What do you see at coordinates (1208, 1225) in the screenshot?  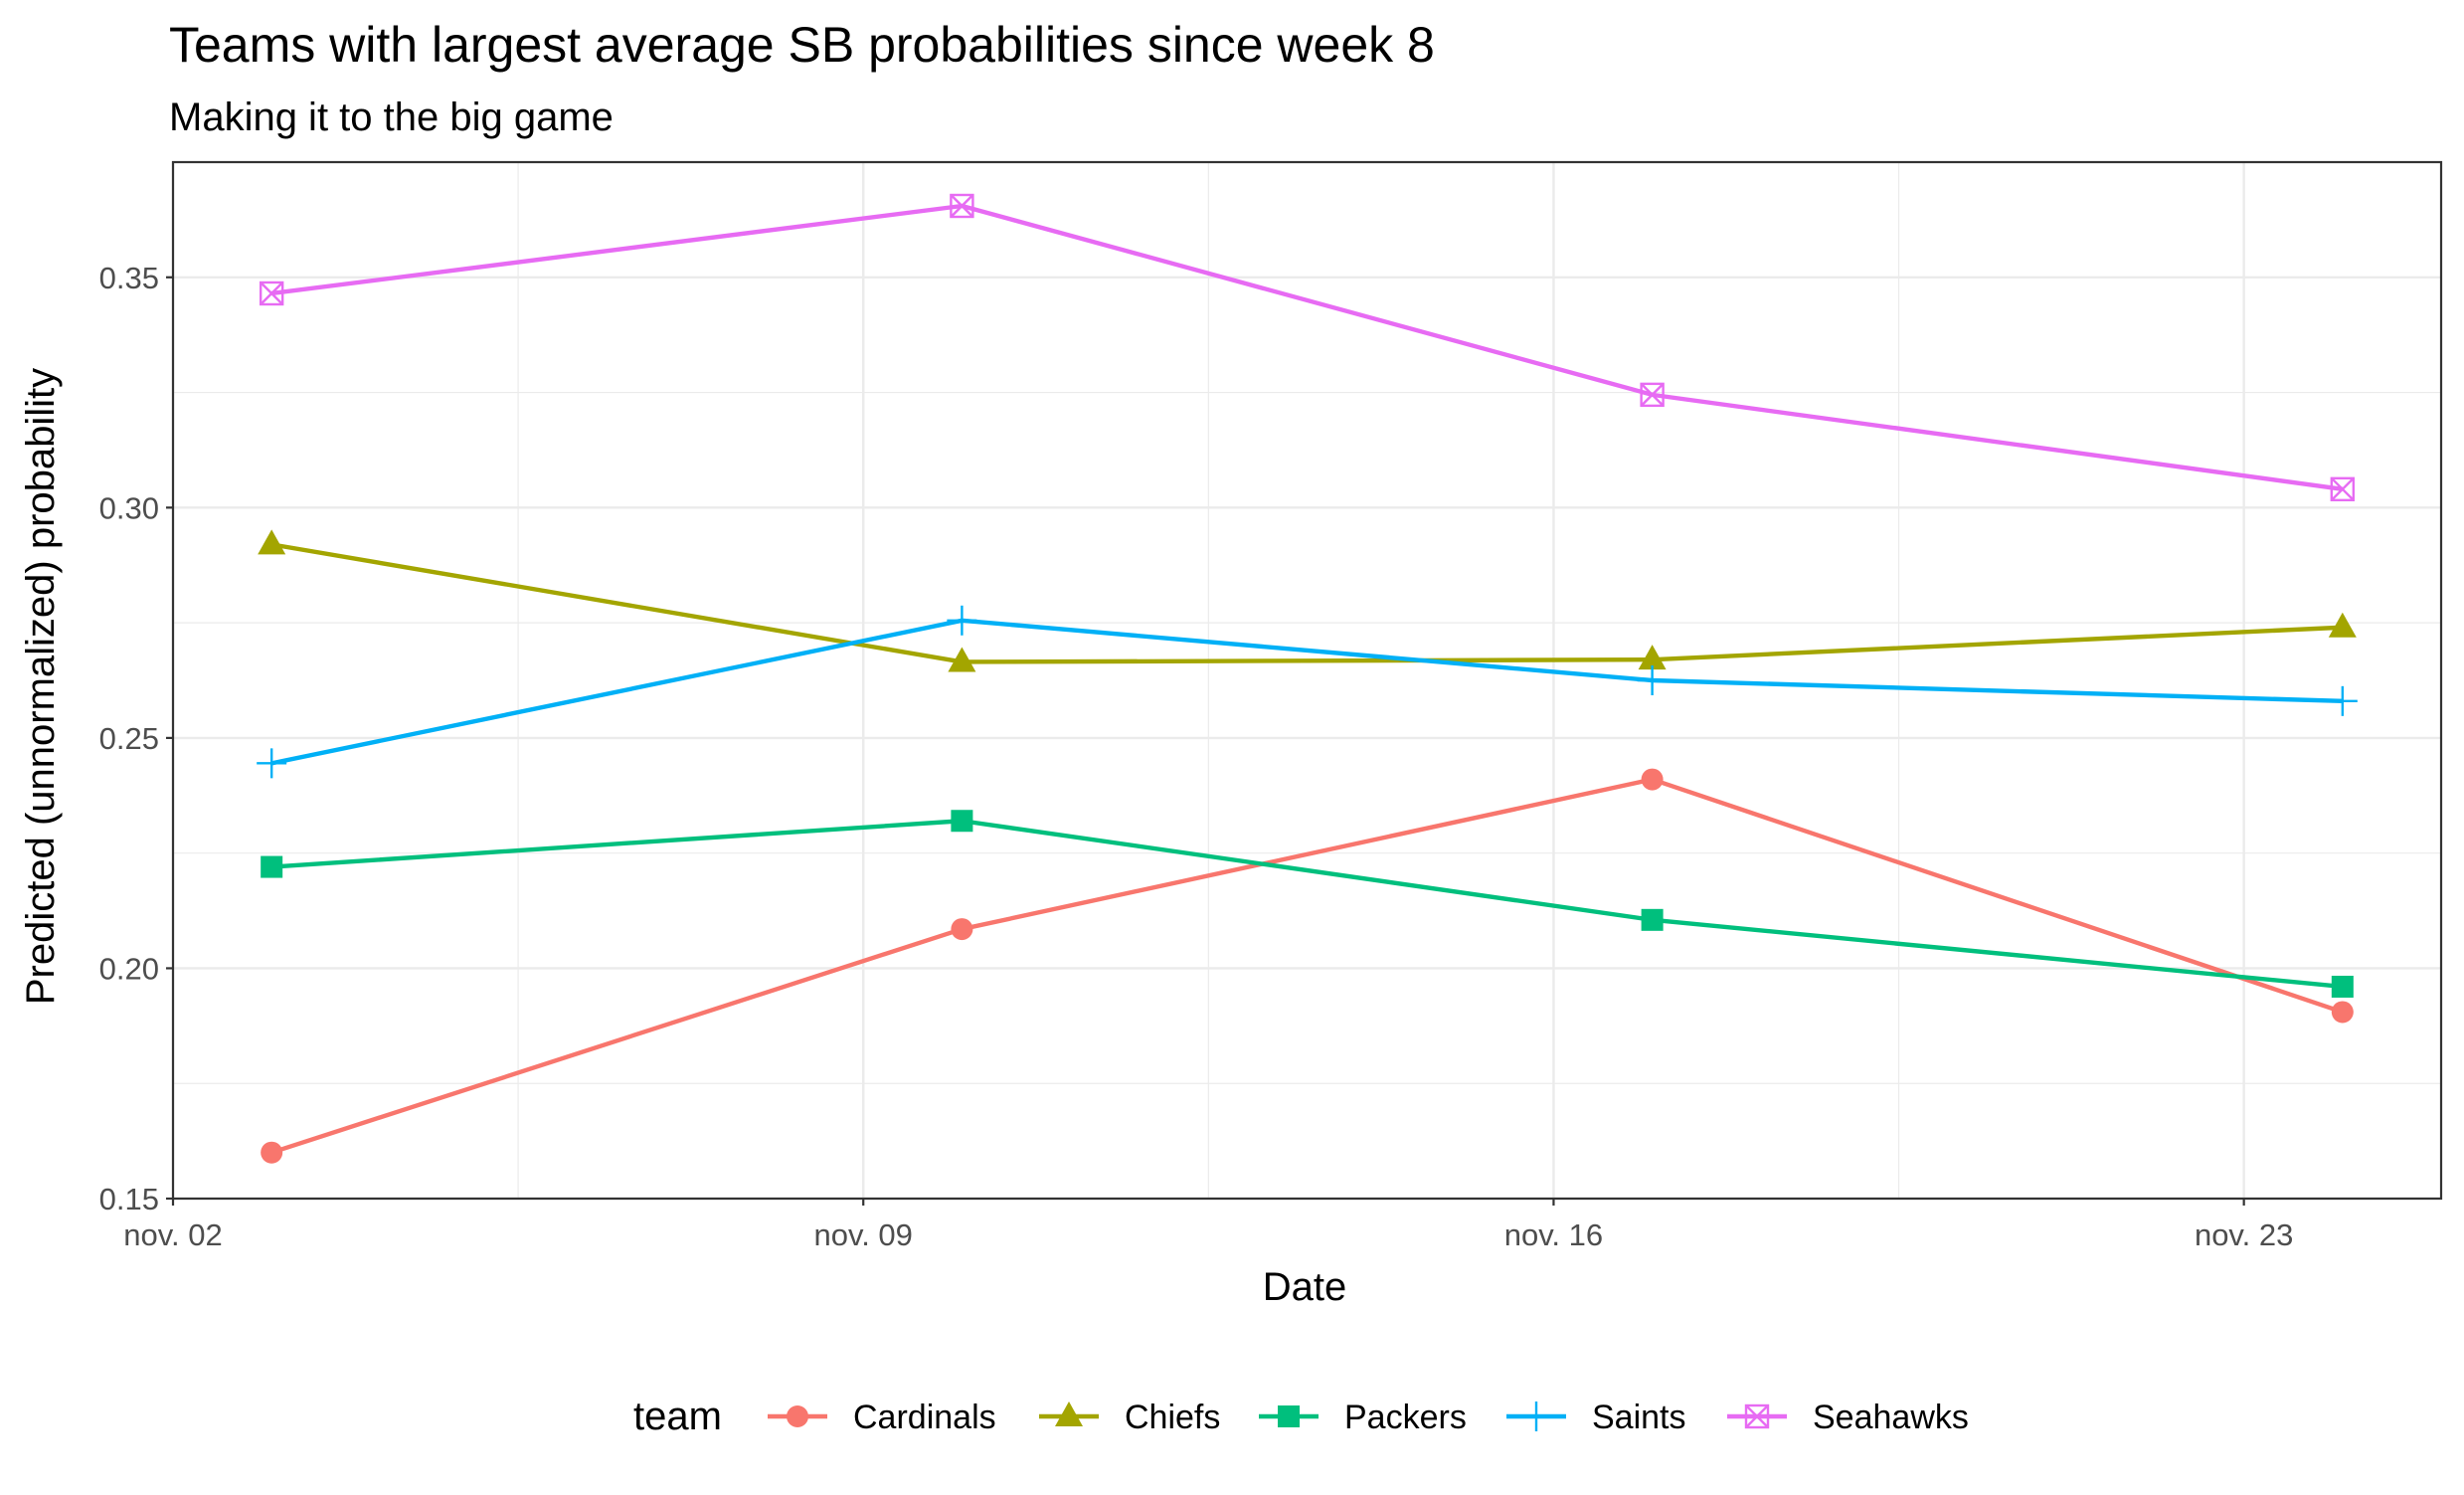 I see `x-axis: nov. 02 nov. 09 nov. 16 nov. 23` at bounding box center [1208, 1225].